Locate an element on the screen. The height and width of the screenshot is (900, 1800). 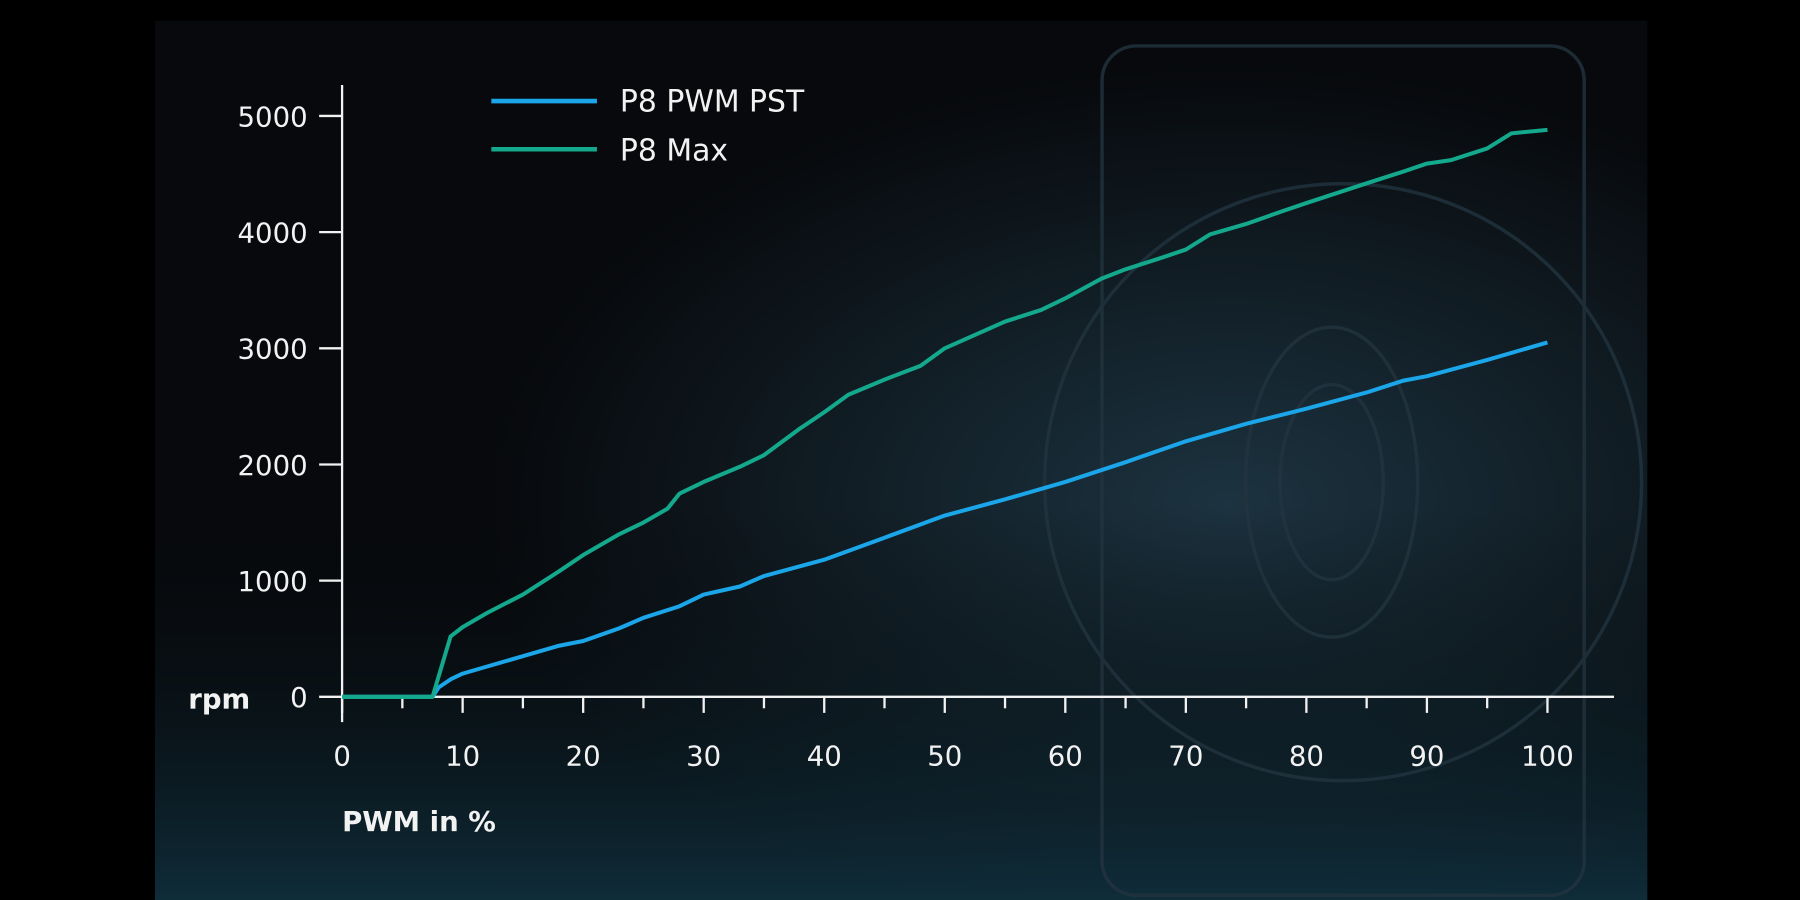
x-tick-label: 50 is located at coordinates (944, 757).